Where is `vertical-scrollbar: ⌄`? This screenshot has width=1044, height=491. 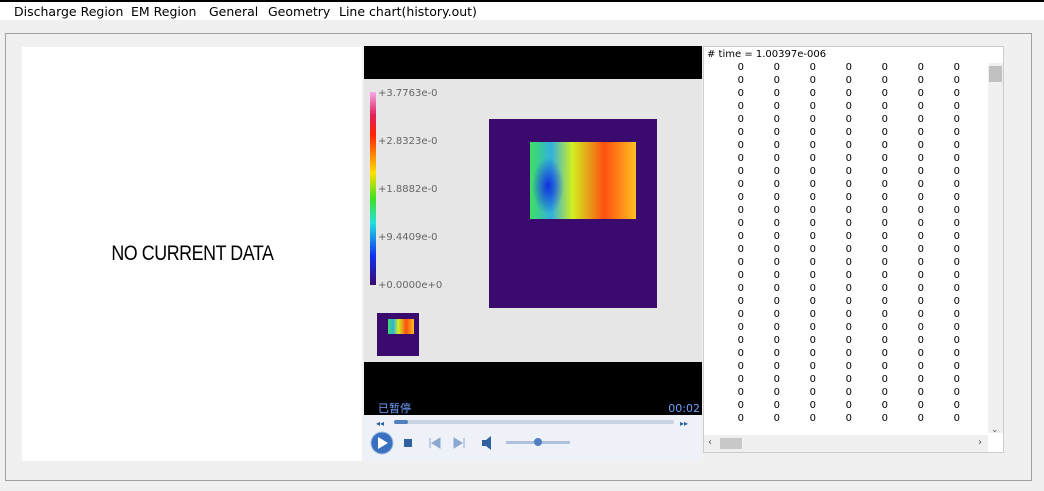 vertical-scrollbar: ⌄ is located at coordinates (995, 249).